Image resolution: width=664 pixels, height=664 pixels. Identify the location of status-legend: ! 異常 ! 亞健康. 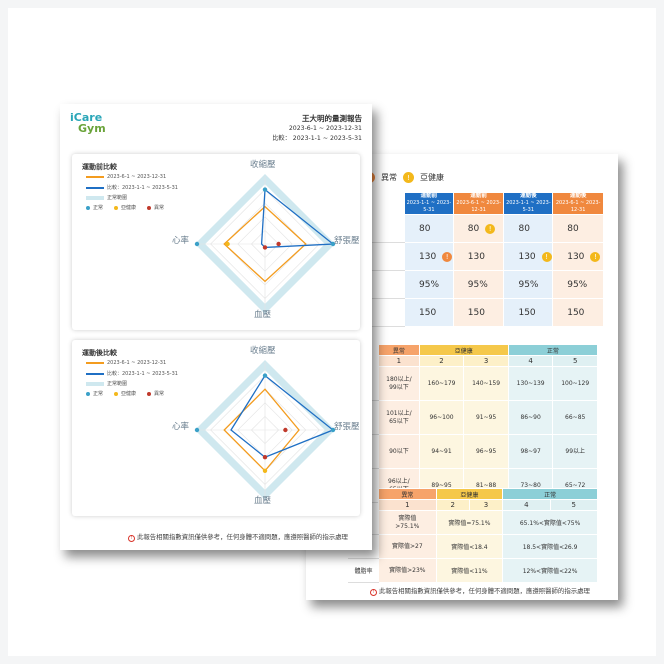
(404, 177).